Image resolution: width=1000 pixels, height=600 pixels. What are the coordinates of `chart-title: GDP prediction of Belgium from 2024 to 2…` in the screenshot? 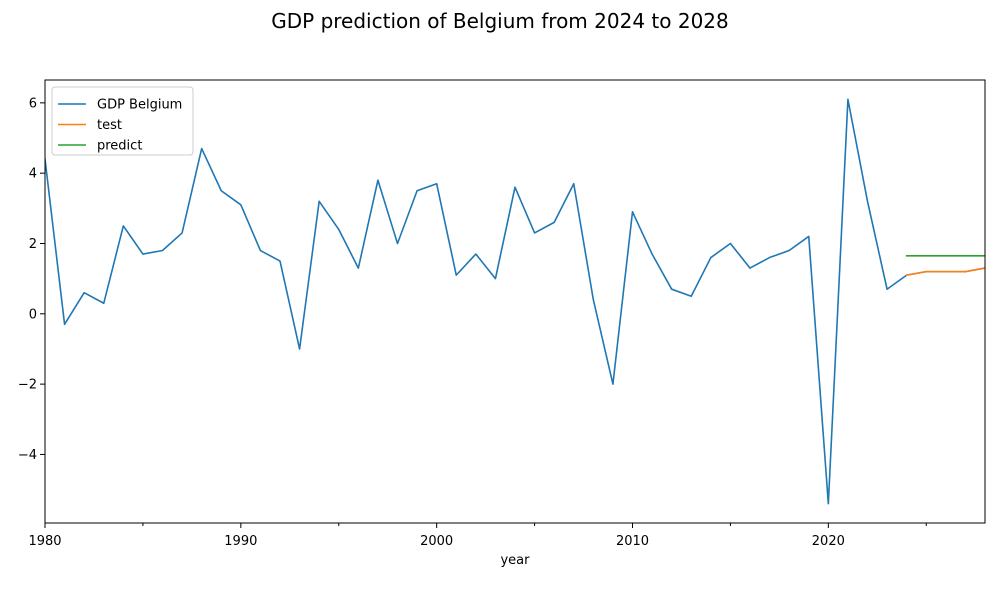 It's located at (500, 21).